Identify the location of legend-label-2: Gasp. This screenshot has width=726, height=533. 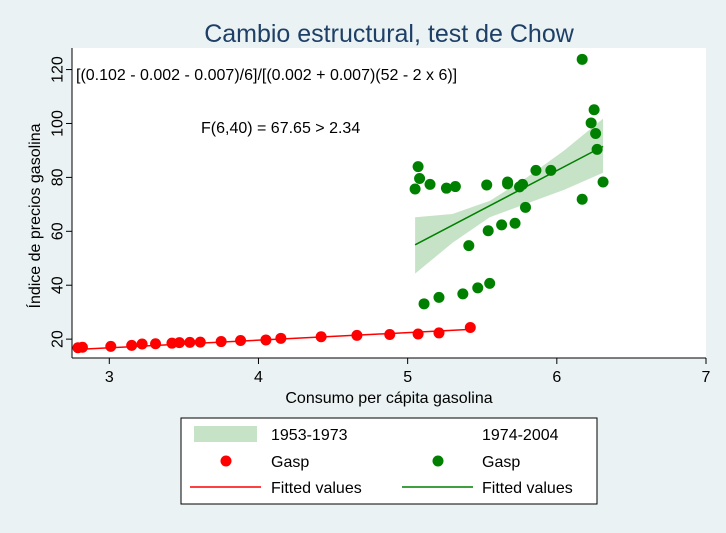
(290, 462).